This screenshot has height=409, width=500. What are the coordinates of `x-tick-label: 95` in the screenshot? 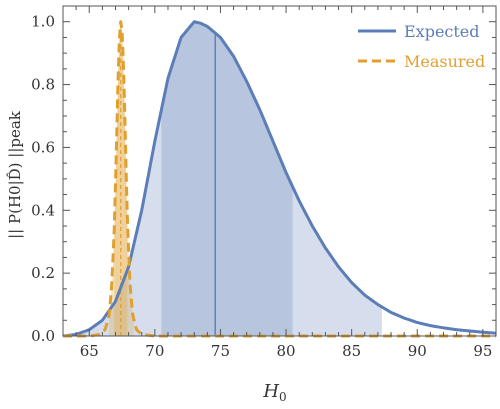 It's located at (482, 351).